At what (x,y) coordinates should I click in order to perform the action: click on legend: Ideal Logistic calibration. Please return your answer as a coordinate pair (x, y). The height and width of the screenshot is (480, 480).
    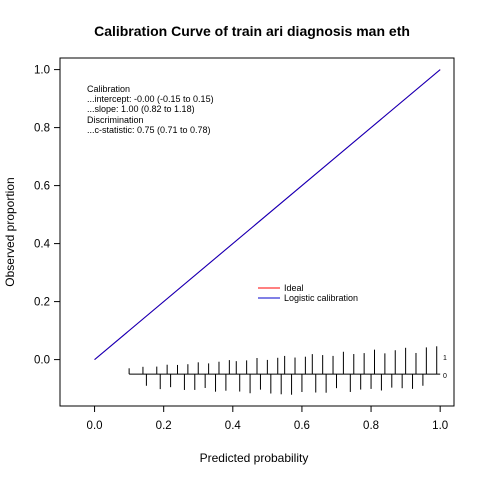
    Looking at the image, I should click on (308, 293).